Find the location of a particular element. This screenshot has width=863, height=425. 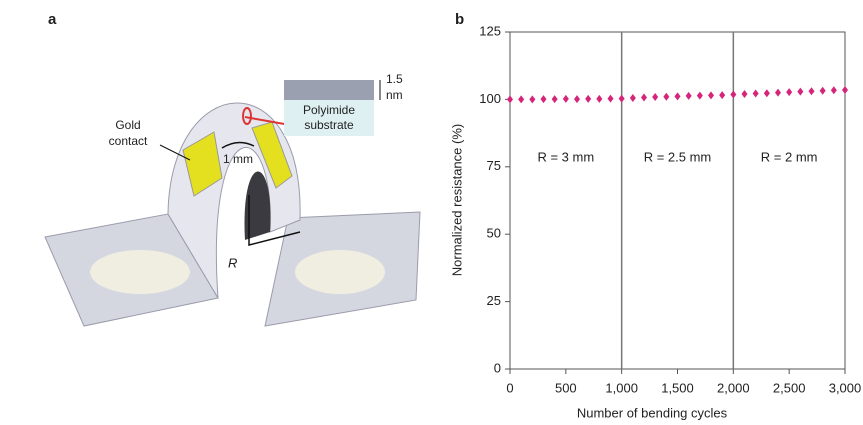

region-label: R = 2.5 mm is located at coordinates (678, 156).